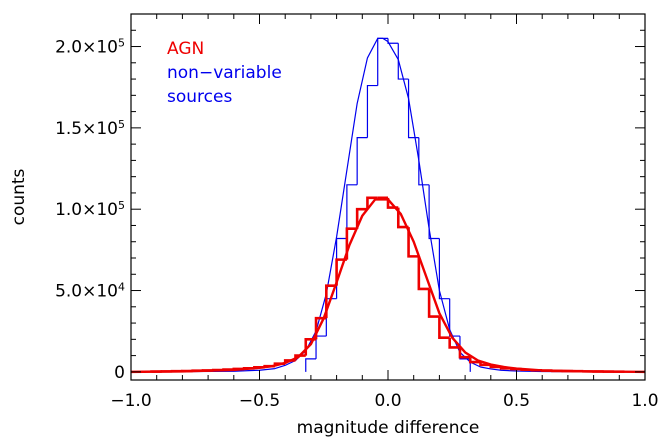  What do you see at coordinates (259, 401) in the screenshot?
I see `x-tick-label: −0.5` at bounding box center [259, 401].